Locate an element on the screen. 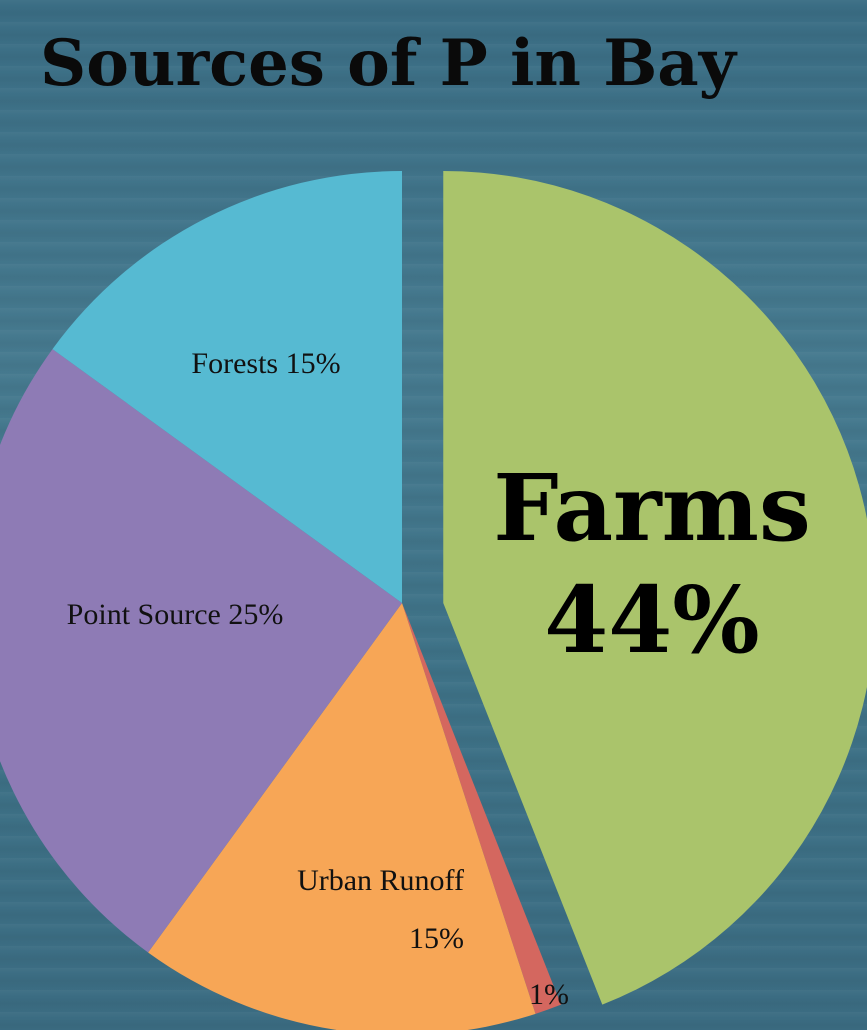 Image resolution: width=867 pixels, height=1030 pixels. pie-label-slice-1: 1% is located at coordinates (549, 994).